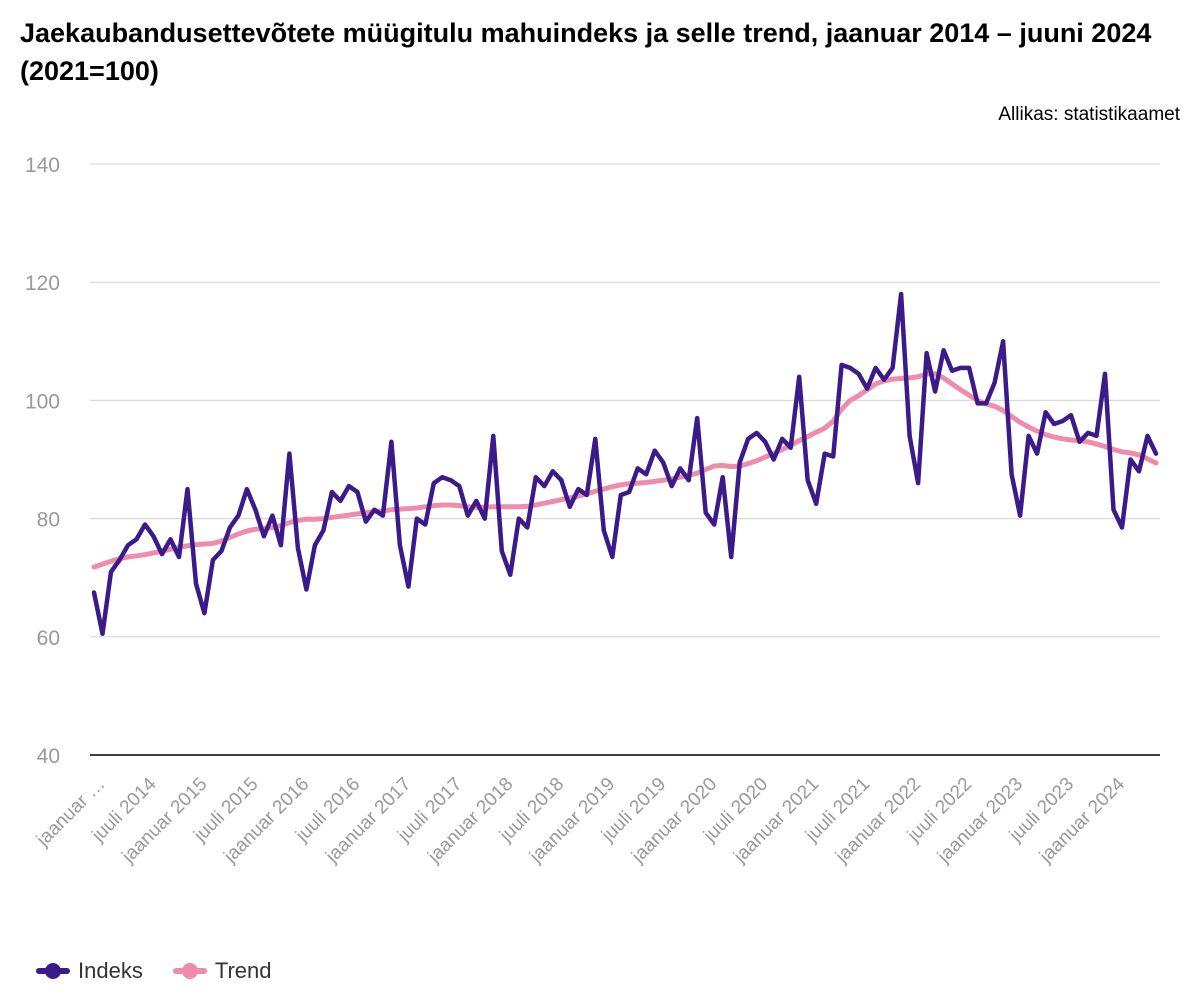 This screenshot has height=1000, width=1200. Describe the element at coordinates (53, 971) in the screenshot. I see `legend-marker-indeks` at that location.